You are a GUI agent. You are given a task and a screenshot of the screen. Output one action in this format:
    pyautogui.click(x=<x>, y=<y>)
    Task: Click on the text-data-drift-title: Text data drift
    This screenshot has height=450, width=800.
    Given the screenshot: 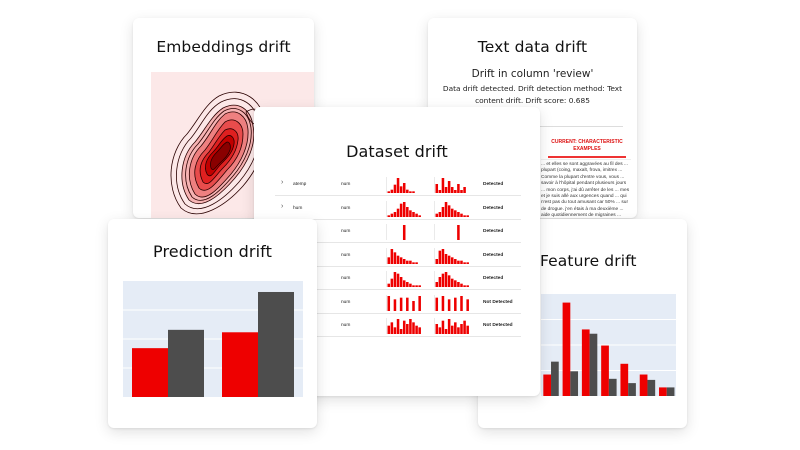 What is the action you would take?
    pyautogui.click(x=532, y=47)
    